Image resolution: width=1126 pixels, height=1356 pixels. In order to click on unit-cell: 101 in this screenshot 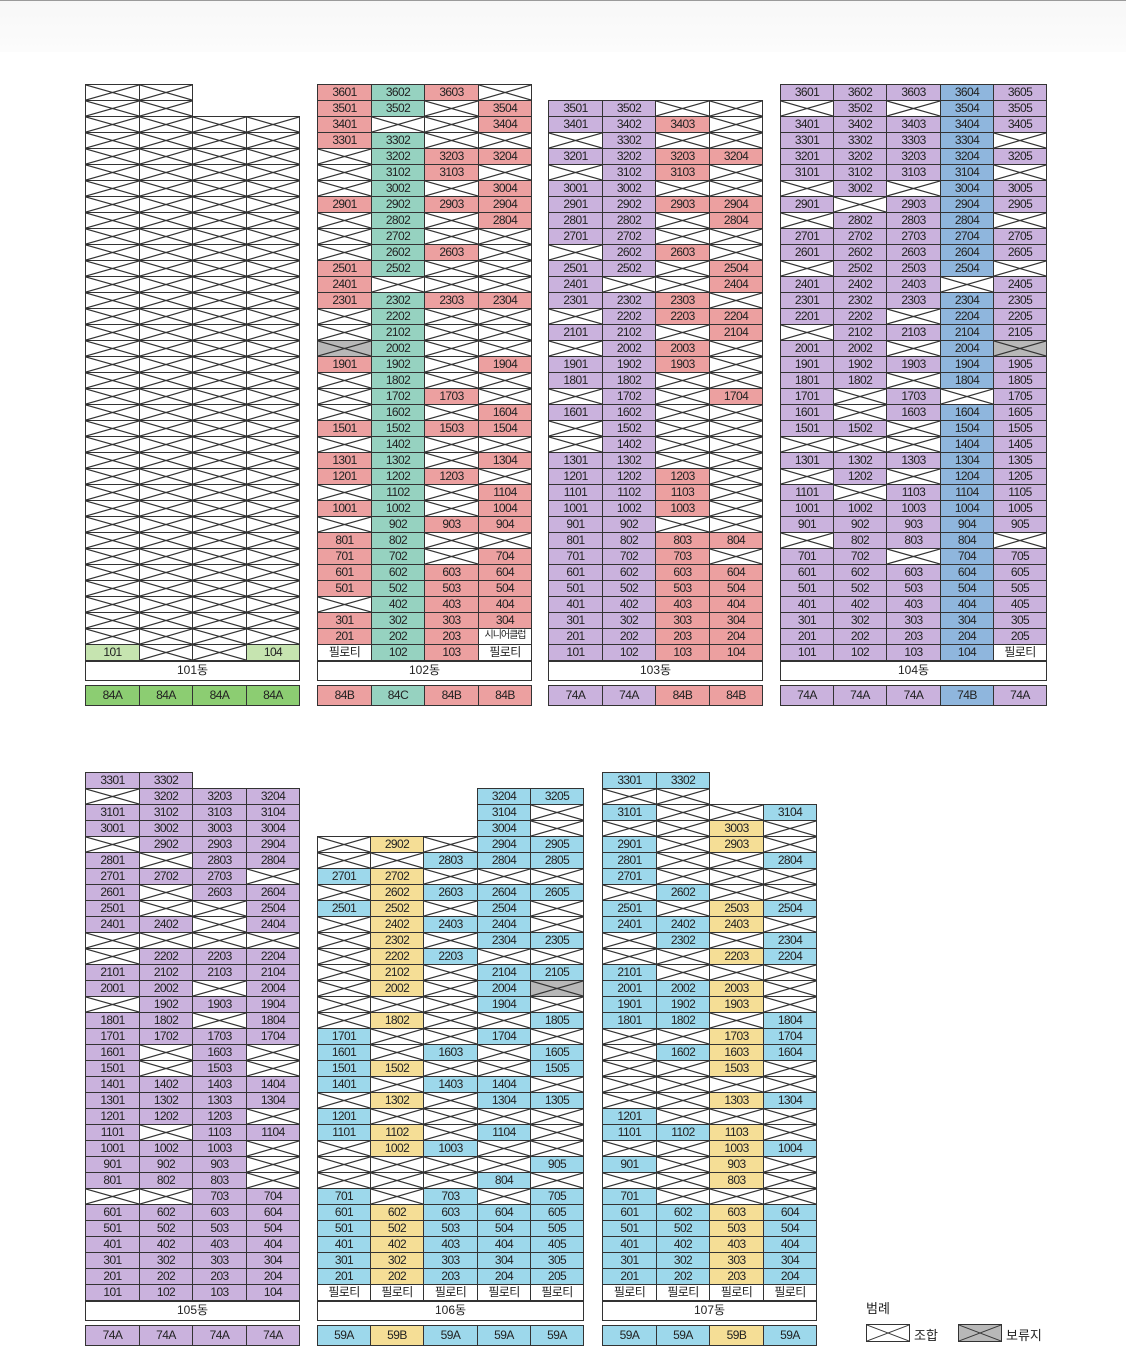, I will do `click(112, 1292)`.